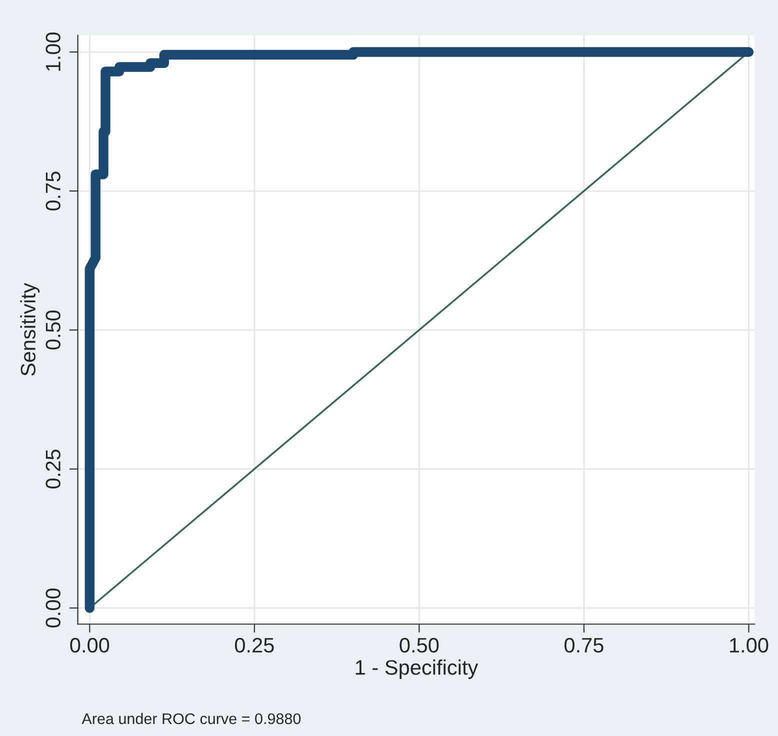 The height and width of the screenshot is (736, 778). What do you see at coordinates (90, 645) in the screenshot?
I see `x-tick-label: 0.00` at bounding box center [90, 645].